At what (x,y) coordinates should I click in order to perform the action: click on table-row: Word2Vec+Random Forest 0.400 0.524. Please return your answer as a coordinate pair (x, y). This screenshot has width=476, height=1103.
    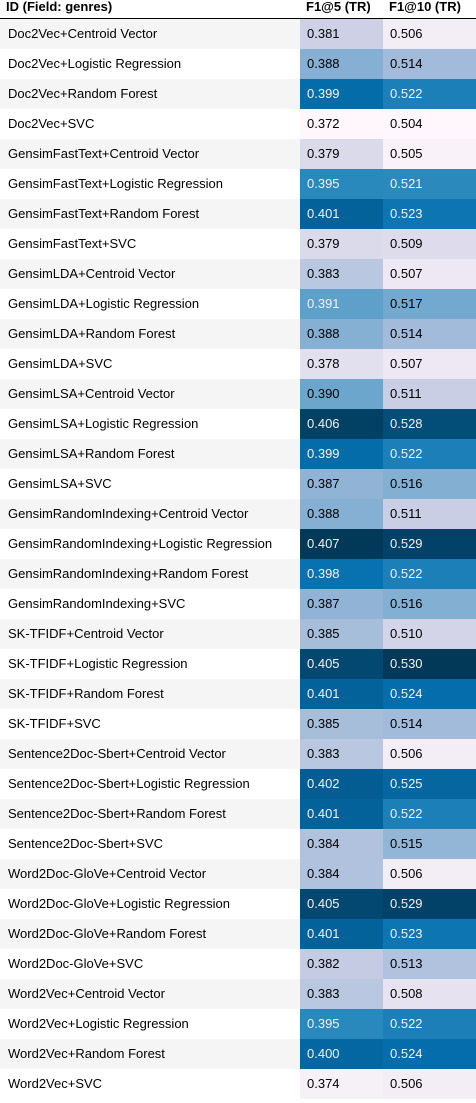
    Looking at the image, I should click on (238, 1053).